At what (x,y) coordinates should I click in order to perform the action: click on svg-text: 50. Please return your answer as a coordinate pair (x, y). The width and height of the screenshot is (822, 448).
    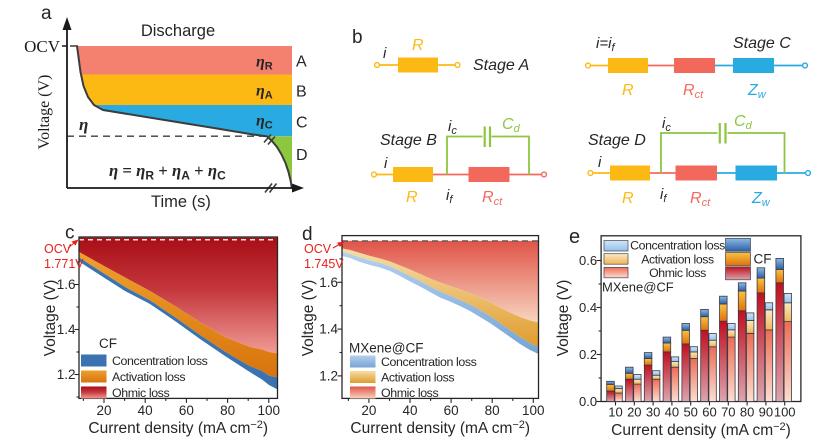
    Looking at the image, I should click on (690, 412).